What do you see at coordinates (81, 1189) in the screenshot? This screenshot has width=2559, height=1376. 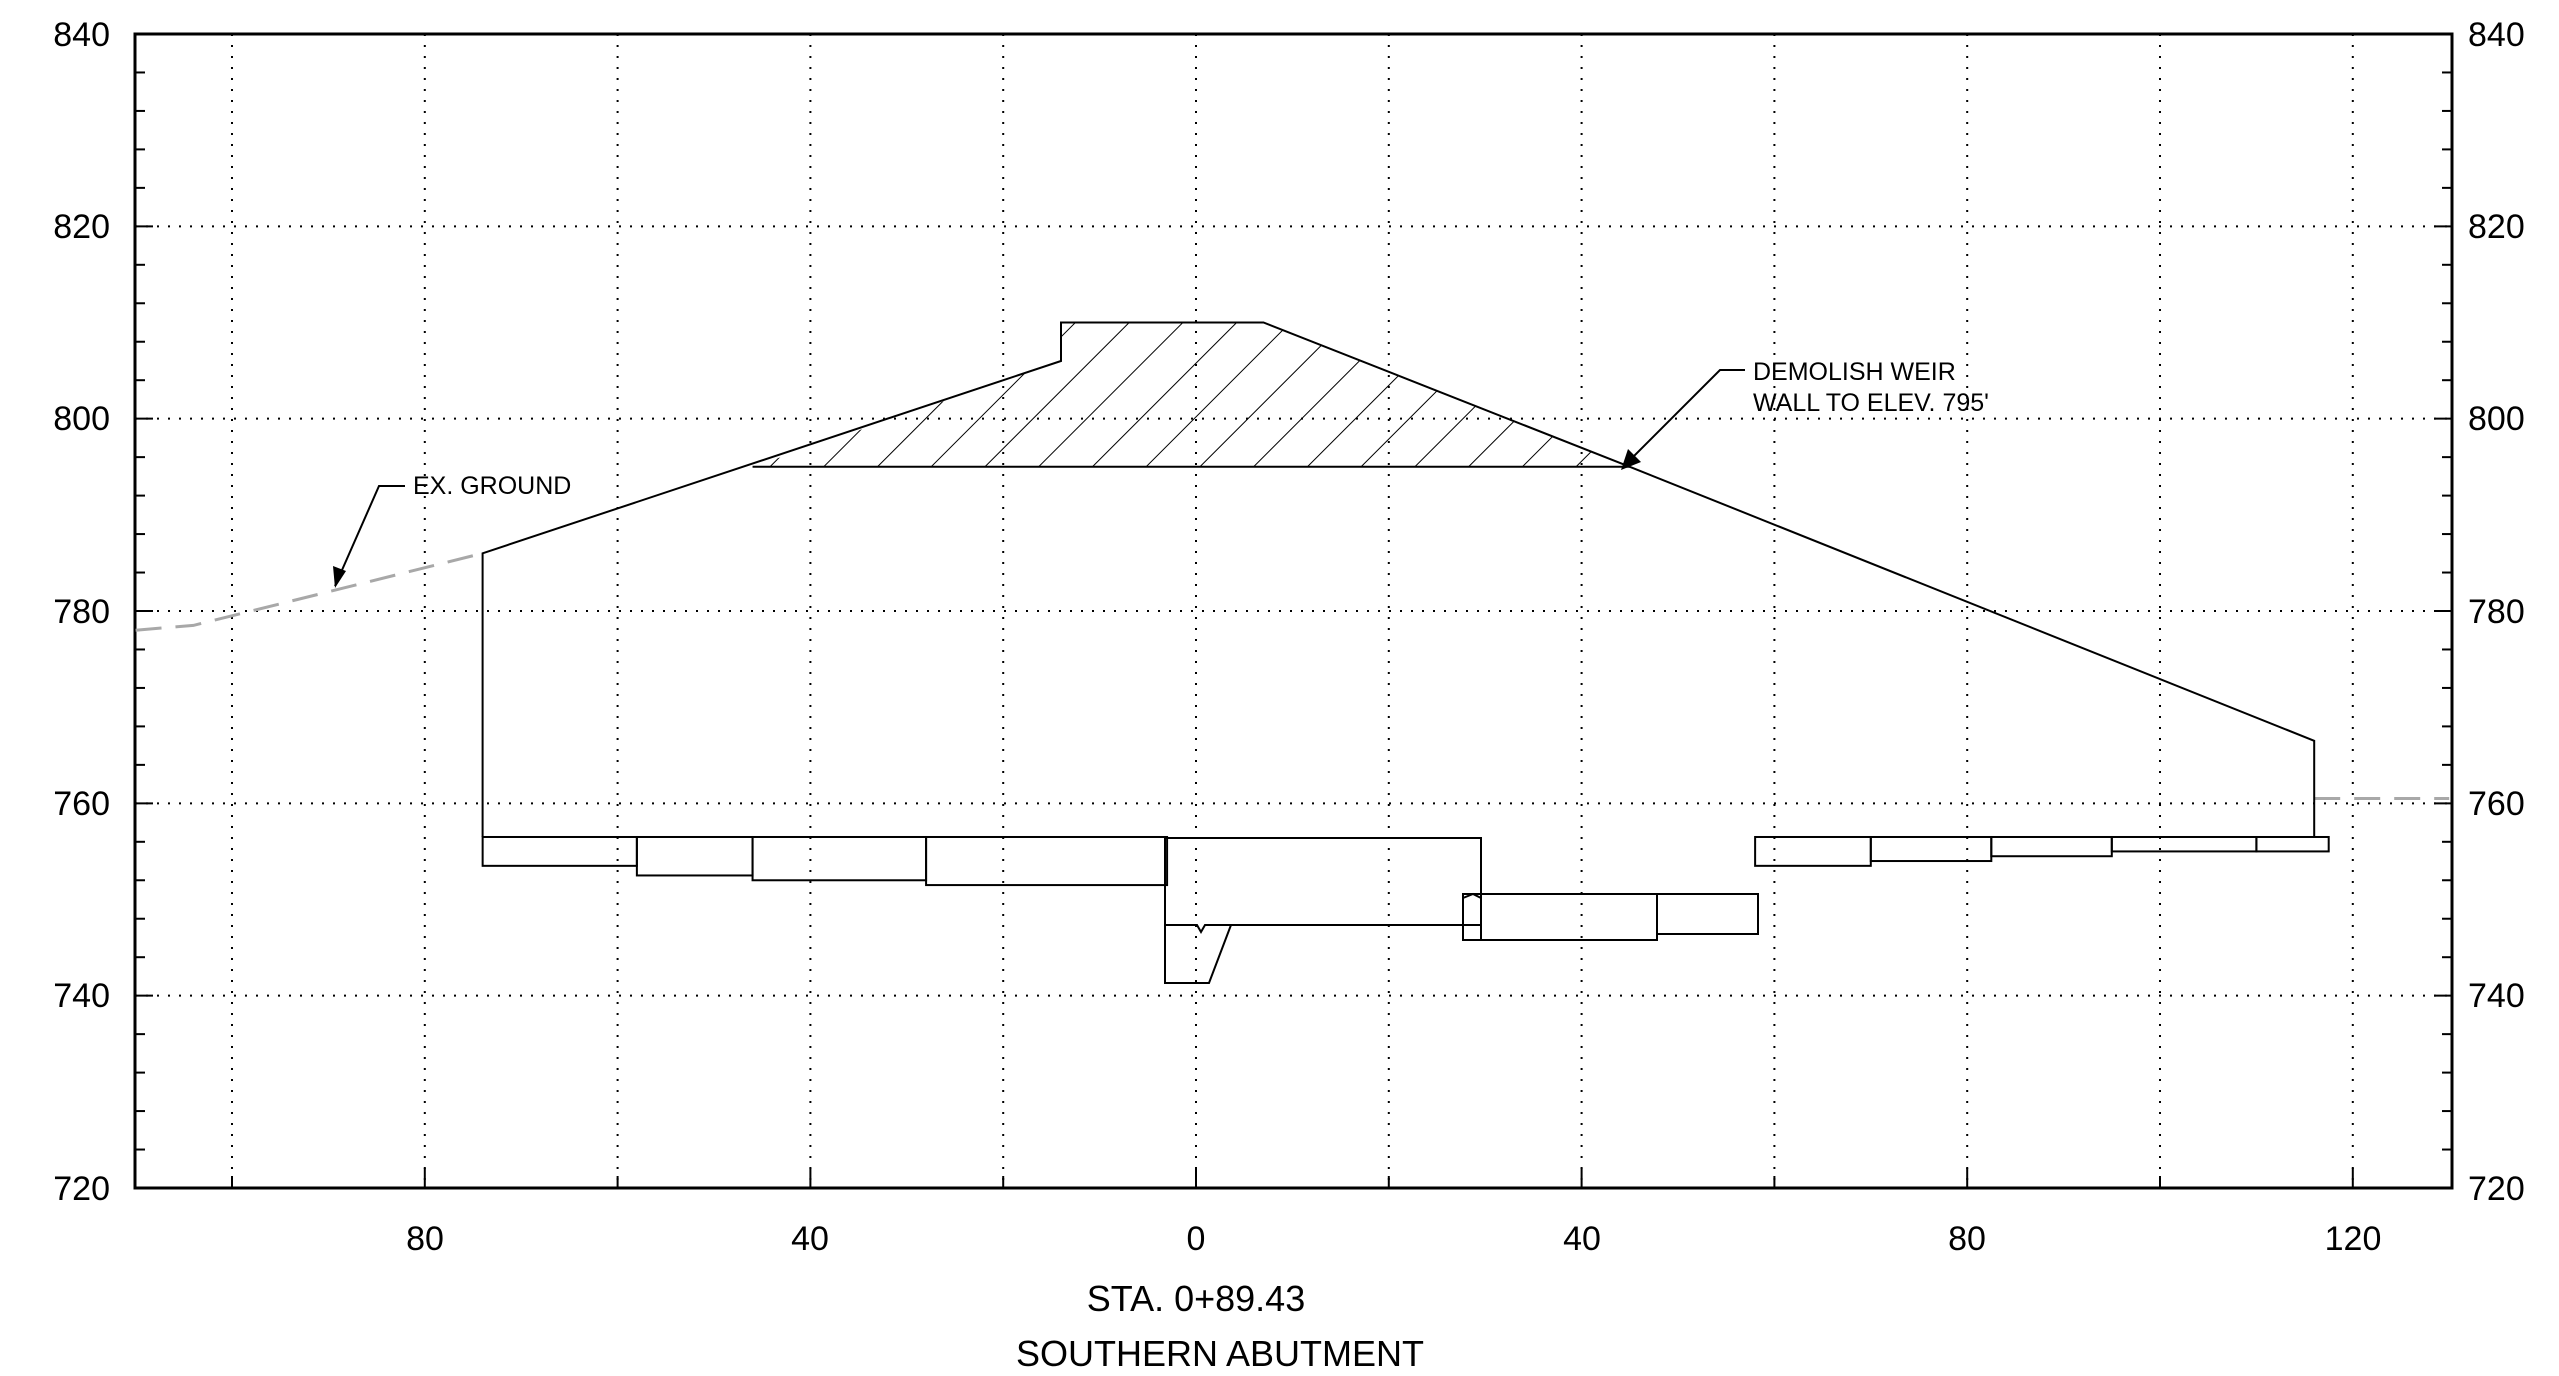 I see `y-tick-label-left: 720` at bounding box center [81, 1189].